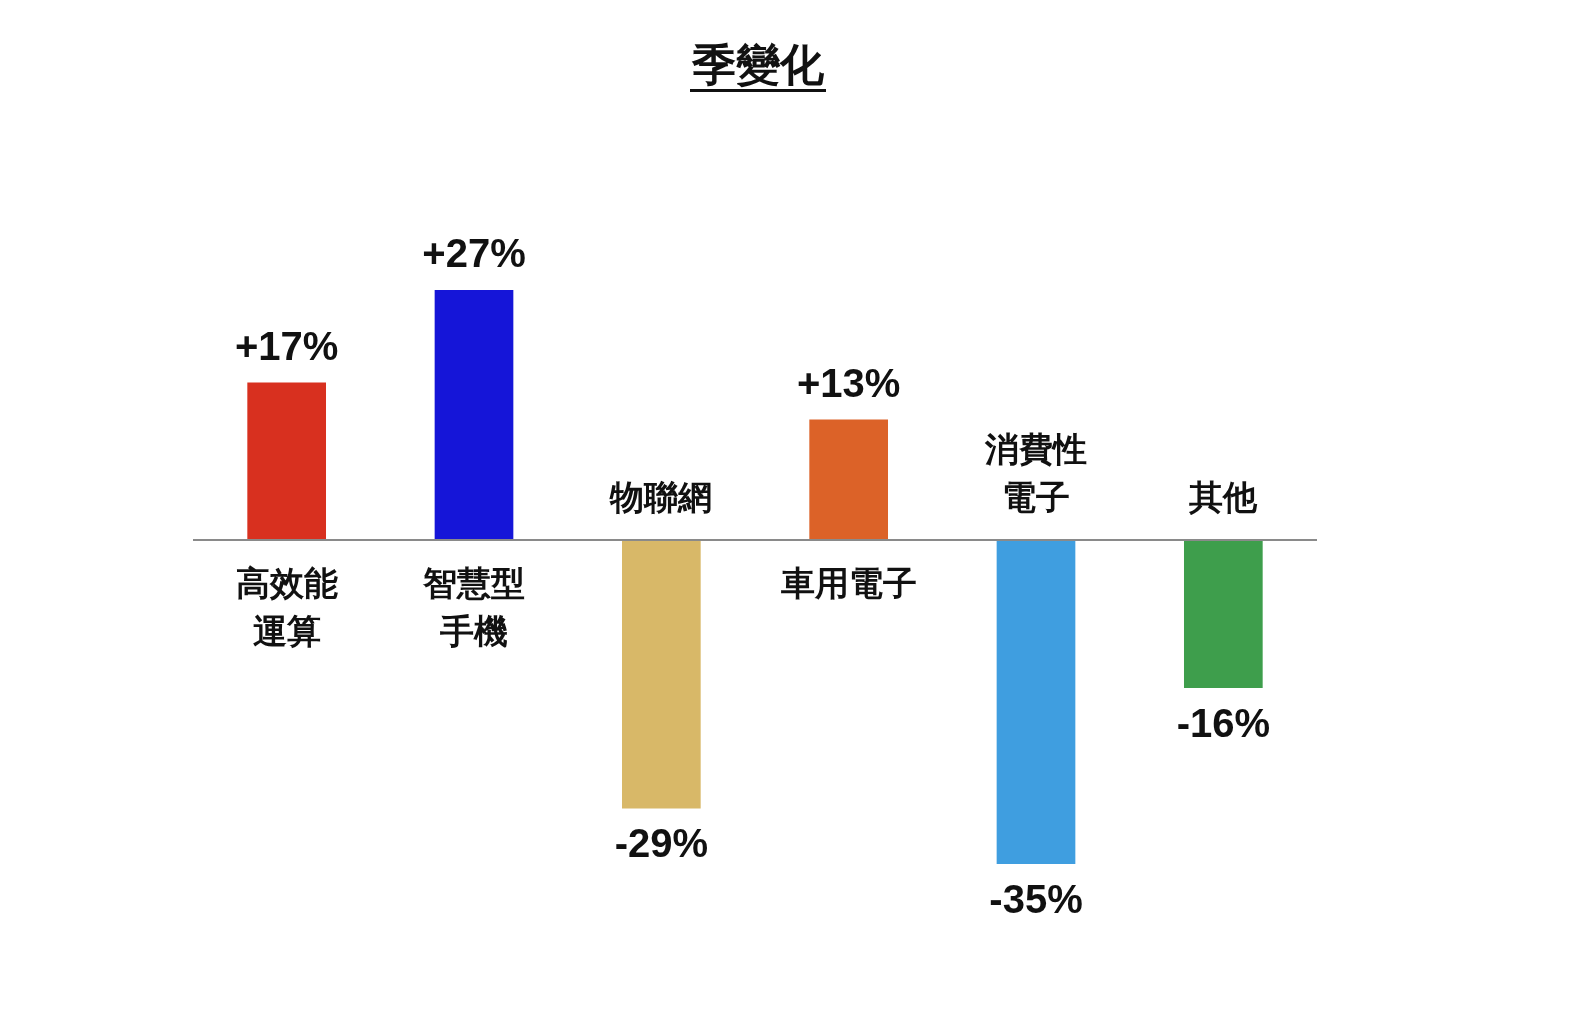  I want to click on x-tick-label: 其他, so click(1223, 497).